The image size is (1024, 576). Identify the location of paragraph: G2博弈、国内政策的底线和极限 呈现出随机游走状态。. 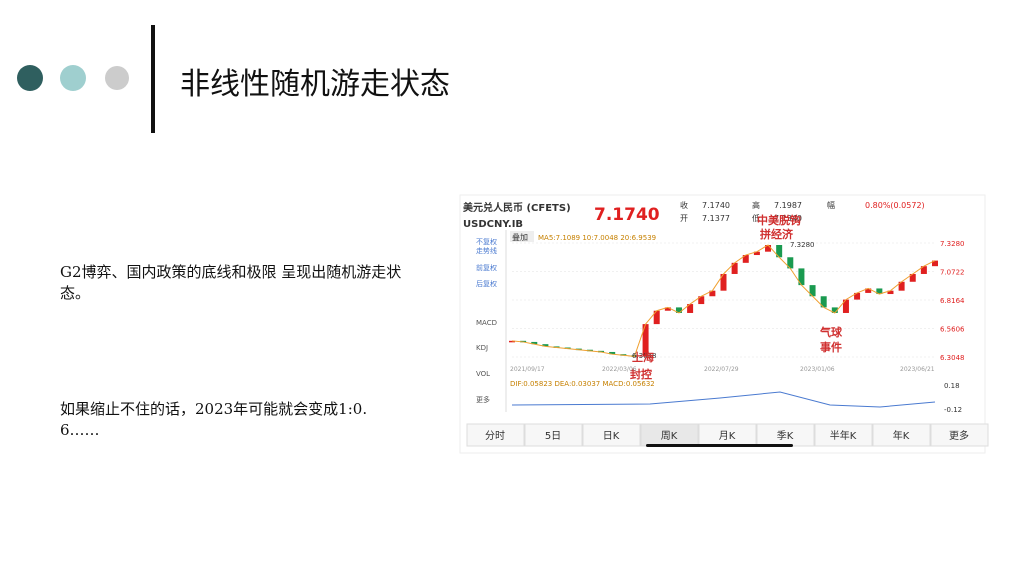
(230, 282).